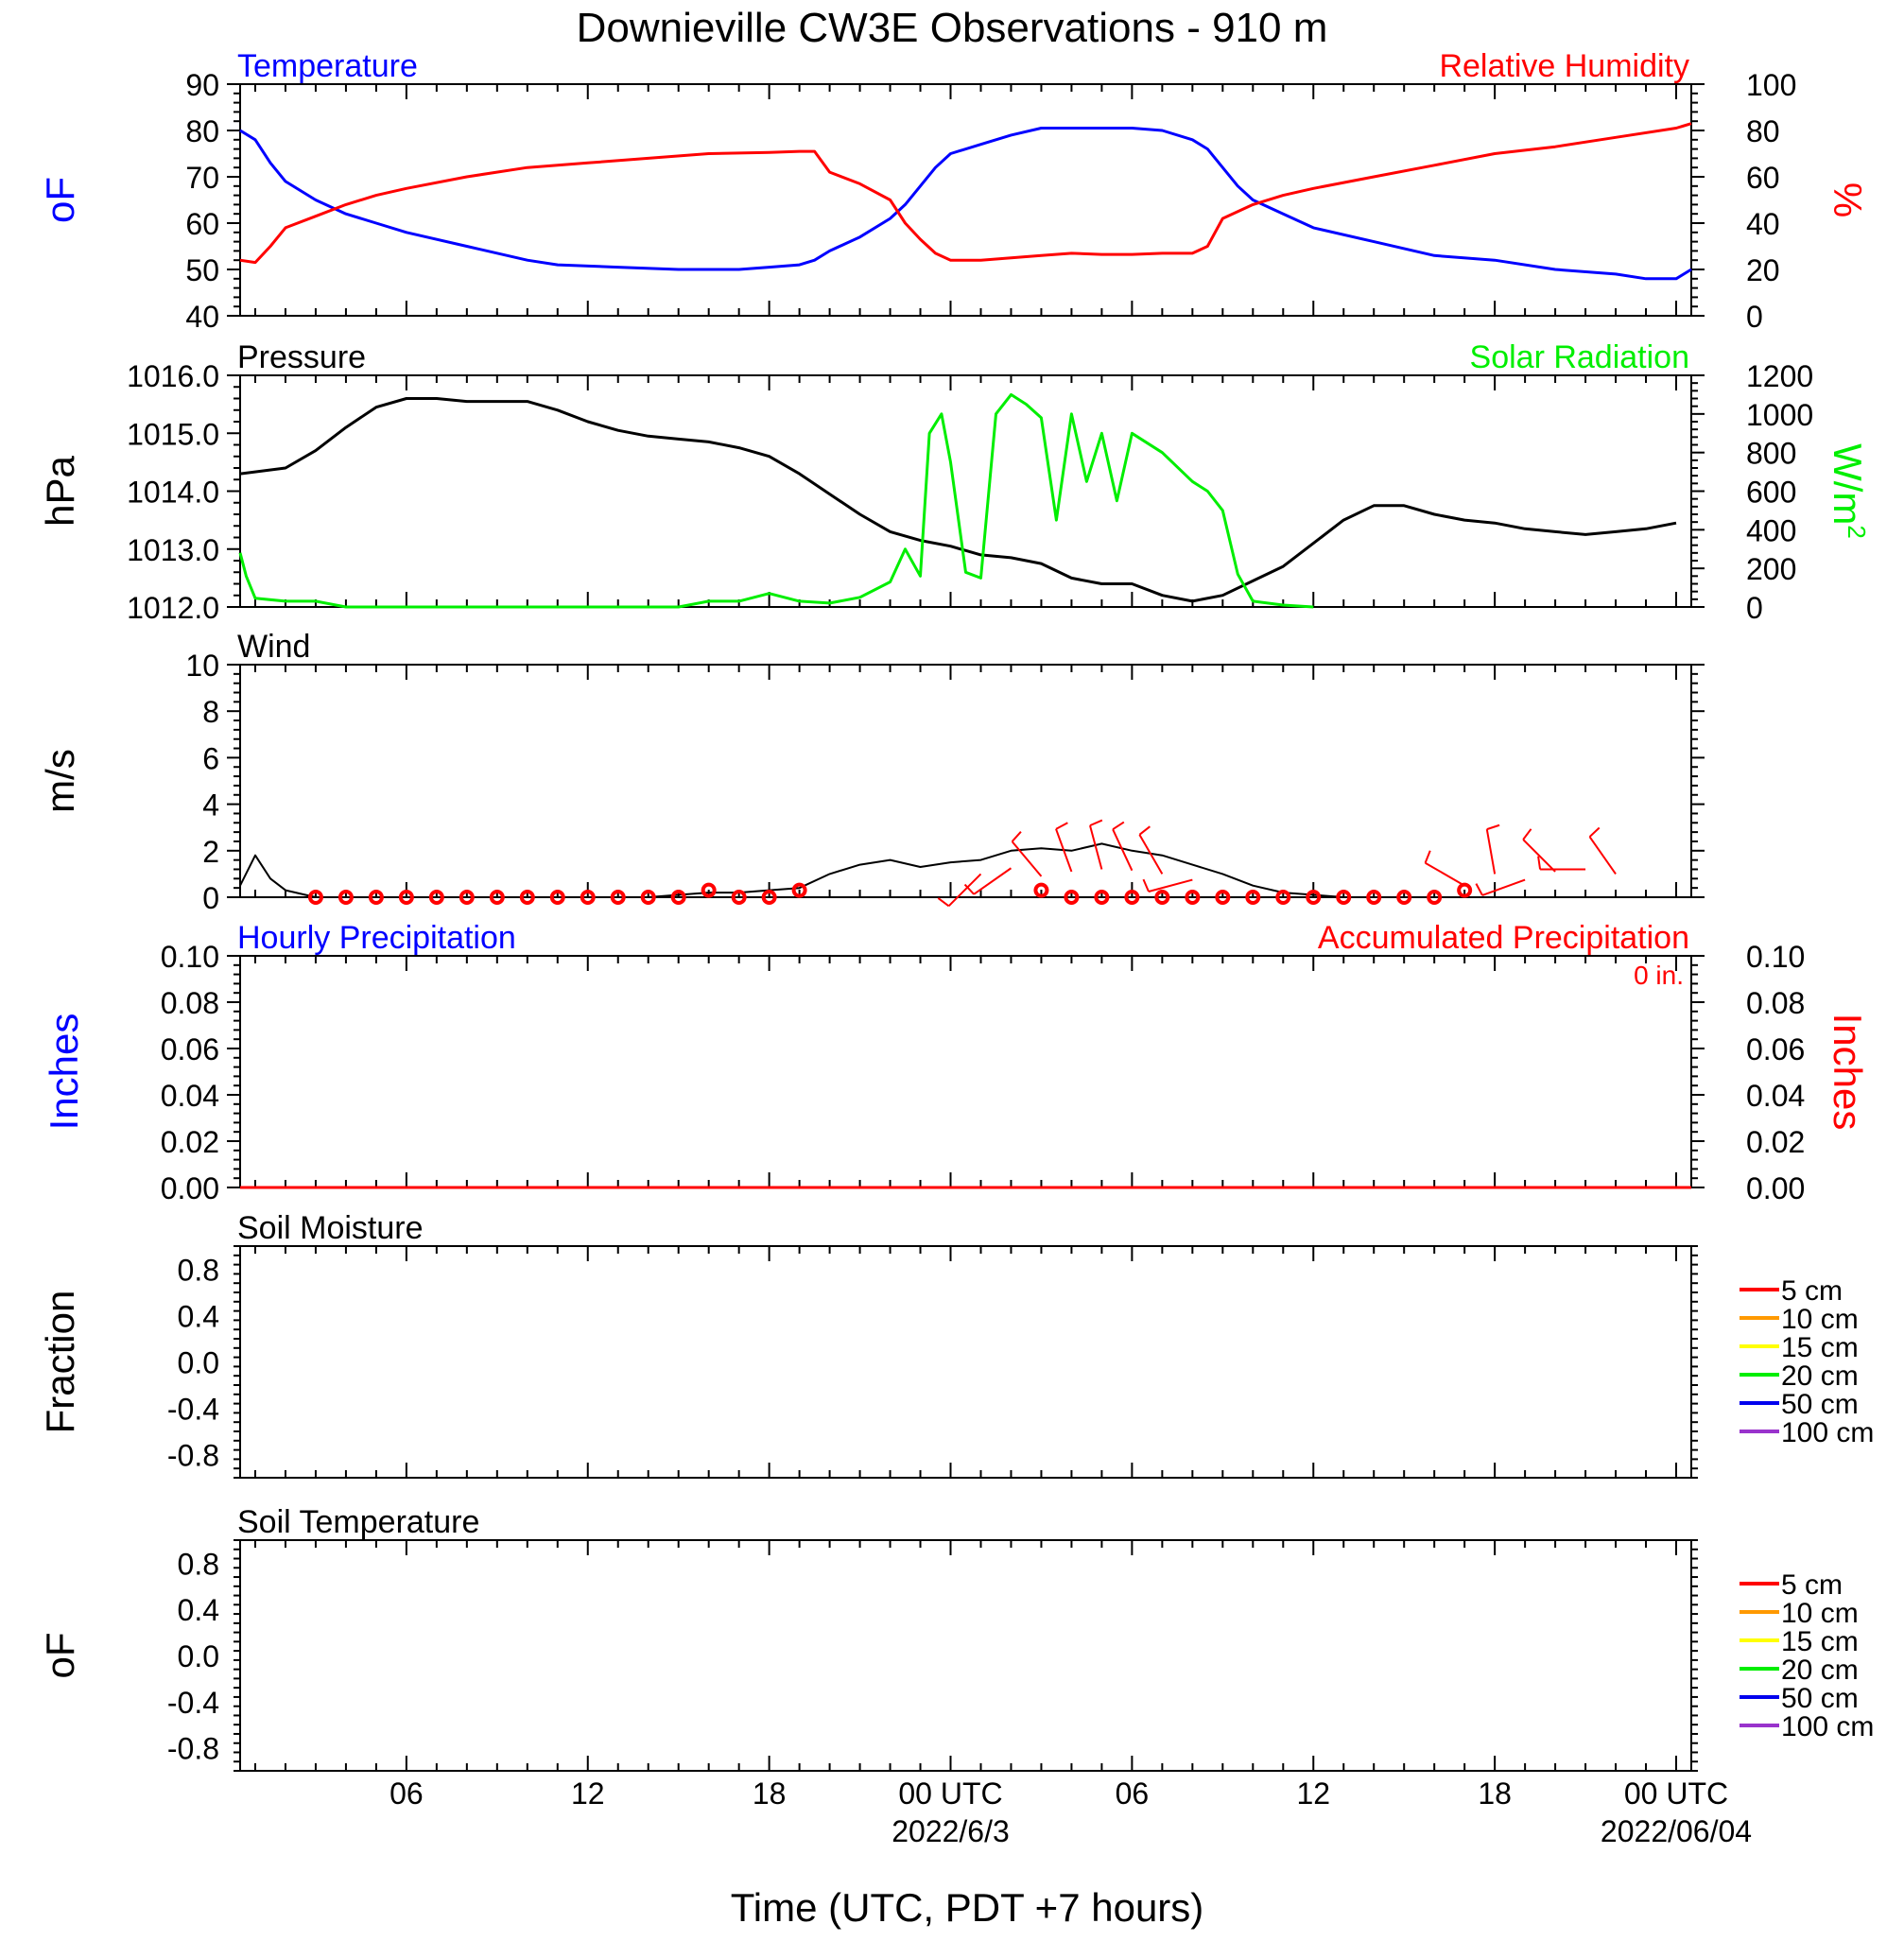 This screenshot has width=1904, height=1941. Describe the element at coordinates (1659, 976) in the screenshot. I see `accumulated-total-label: 0 in.` at that location.